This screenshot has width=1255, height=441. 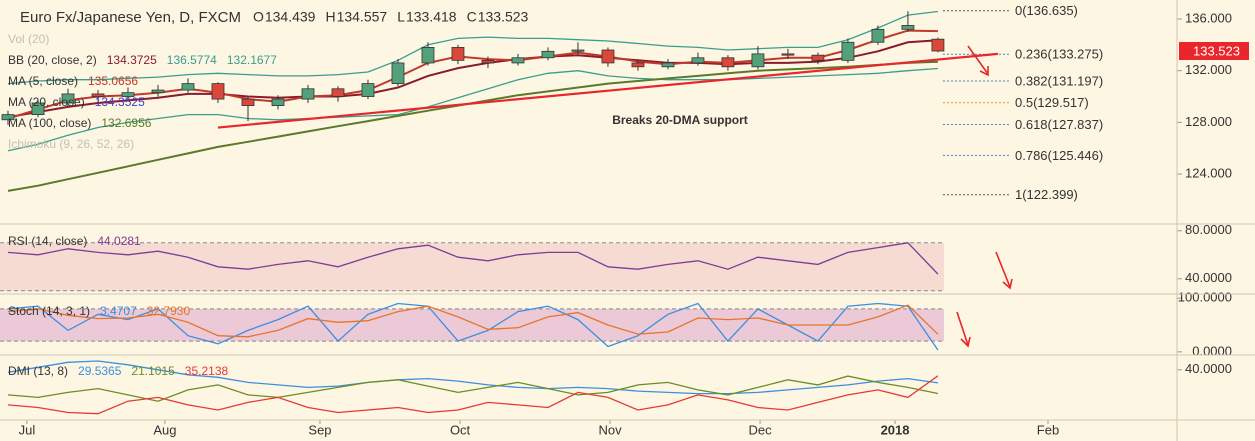 I want to click on legend-label: Vol (20), so click(x=28, y=39).